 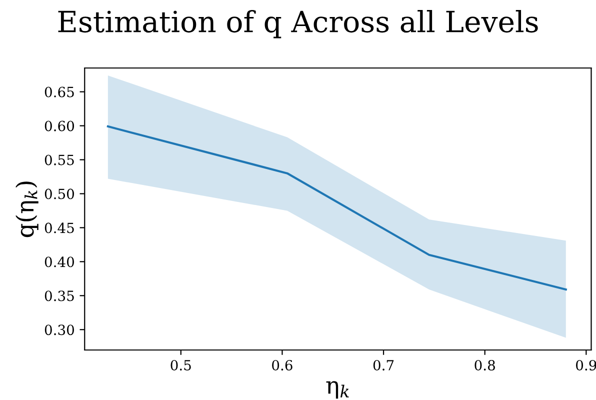 I want to click on y-tick-label: 0.55, so click(x=59, y=160).